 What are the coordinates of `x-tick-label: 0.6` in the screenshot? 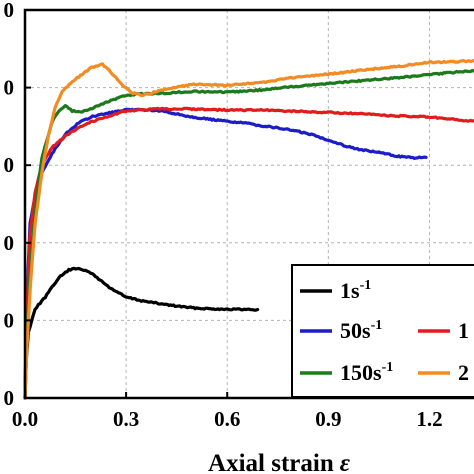 It's located at (227, 419).